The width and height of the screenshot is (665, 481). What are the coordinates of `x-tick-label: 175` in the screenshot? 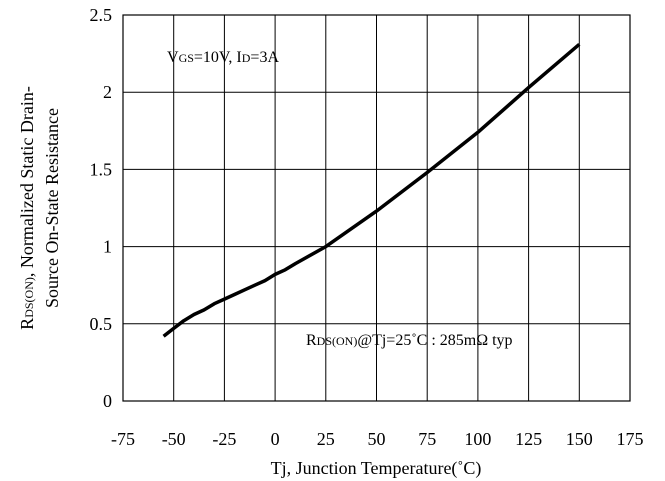 It's located at (630, 439).